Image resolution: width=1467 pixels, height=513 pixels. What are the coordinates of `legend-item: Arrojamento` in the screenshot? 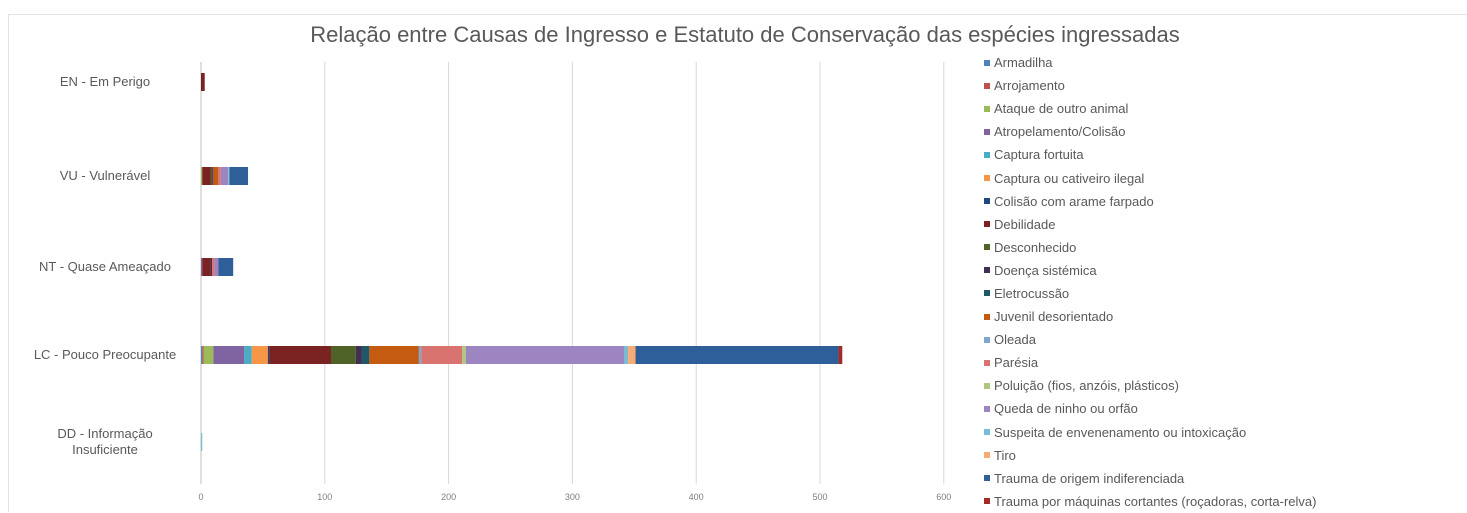 It's located at (1150, 85).